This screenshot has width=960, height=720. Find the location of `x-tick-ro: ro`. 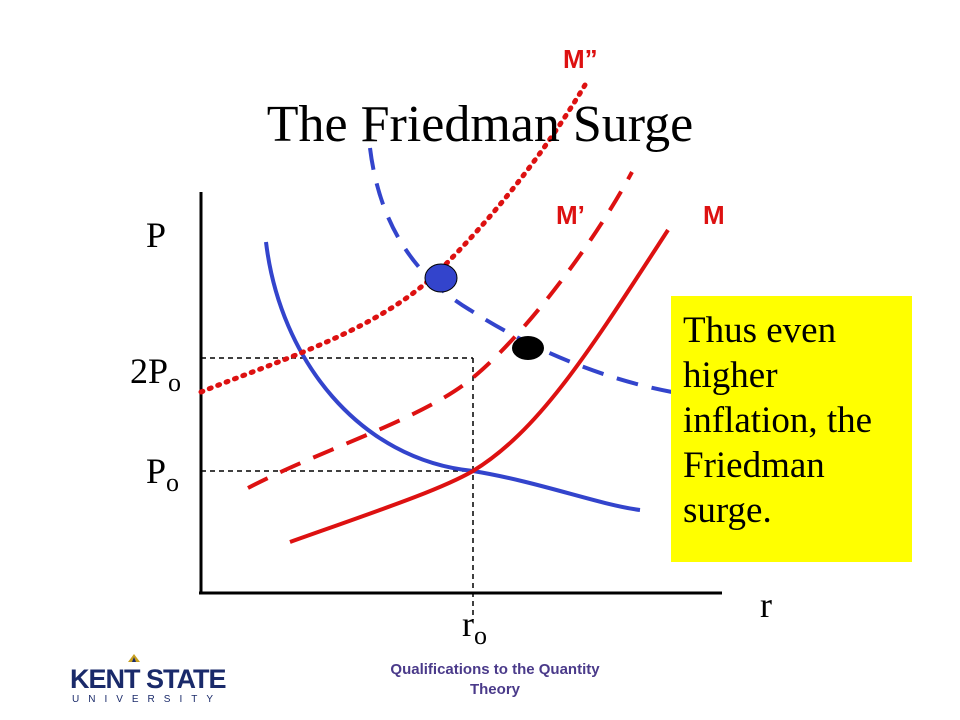

x-tick-ro: ro is located at coordinates (474, 627).